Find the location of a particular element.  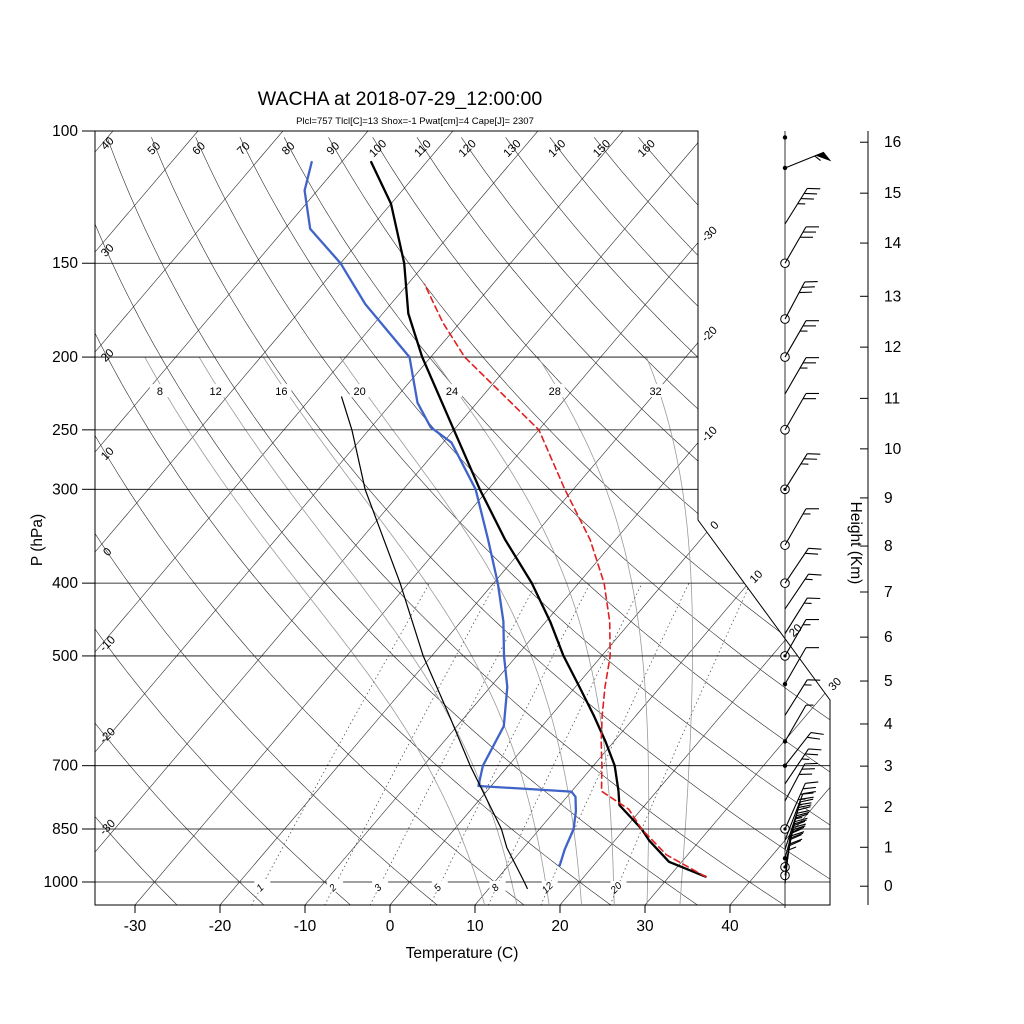

svg-text: 90 is located at coordinates (334, 149).